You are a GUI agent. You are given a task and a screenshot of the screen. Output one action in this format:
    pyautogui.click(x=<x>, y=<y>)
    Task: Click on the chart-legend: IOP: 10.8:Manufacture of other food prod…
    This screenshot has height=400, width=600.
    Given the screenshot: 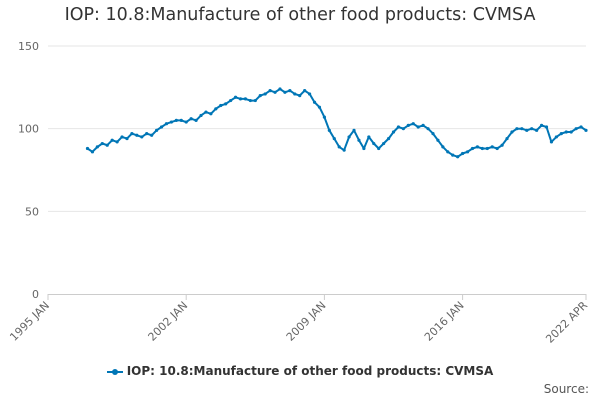 What is the action you would take?
    pyautogui.click(x=300, y=371)
    